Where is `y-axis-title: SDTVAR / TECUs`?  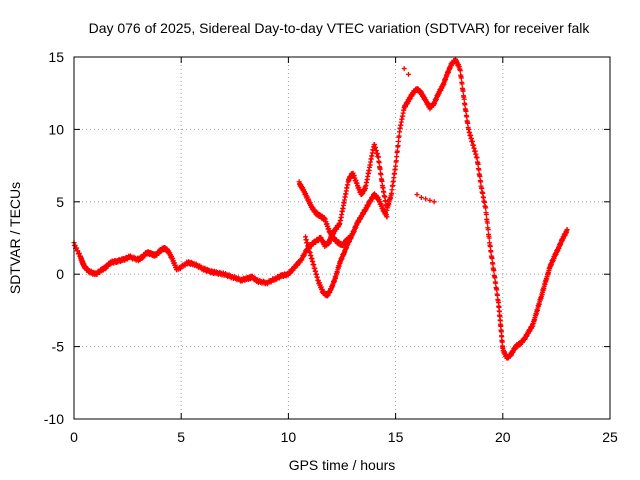 y-axis-title: SDTVAR / TECUs is located at coordinates (15, 238).